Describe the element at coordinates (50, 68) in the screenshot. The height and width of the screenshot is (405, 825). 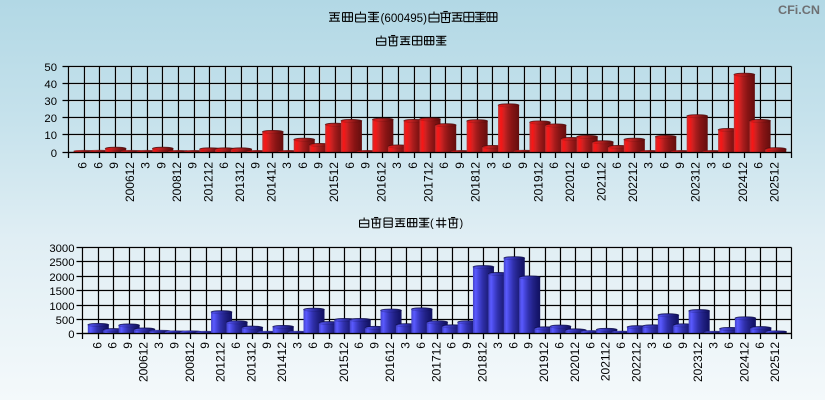
I see `svg-text: 50` at that location.